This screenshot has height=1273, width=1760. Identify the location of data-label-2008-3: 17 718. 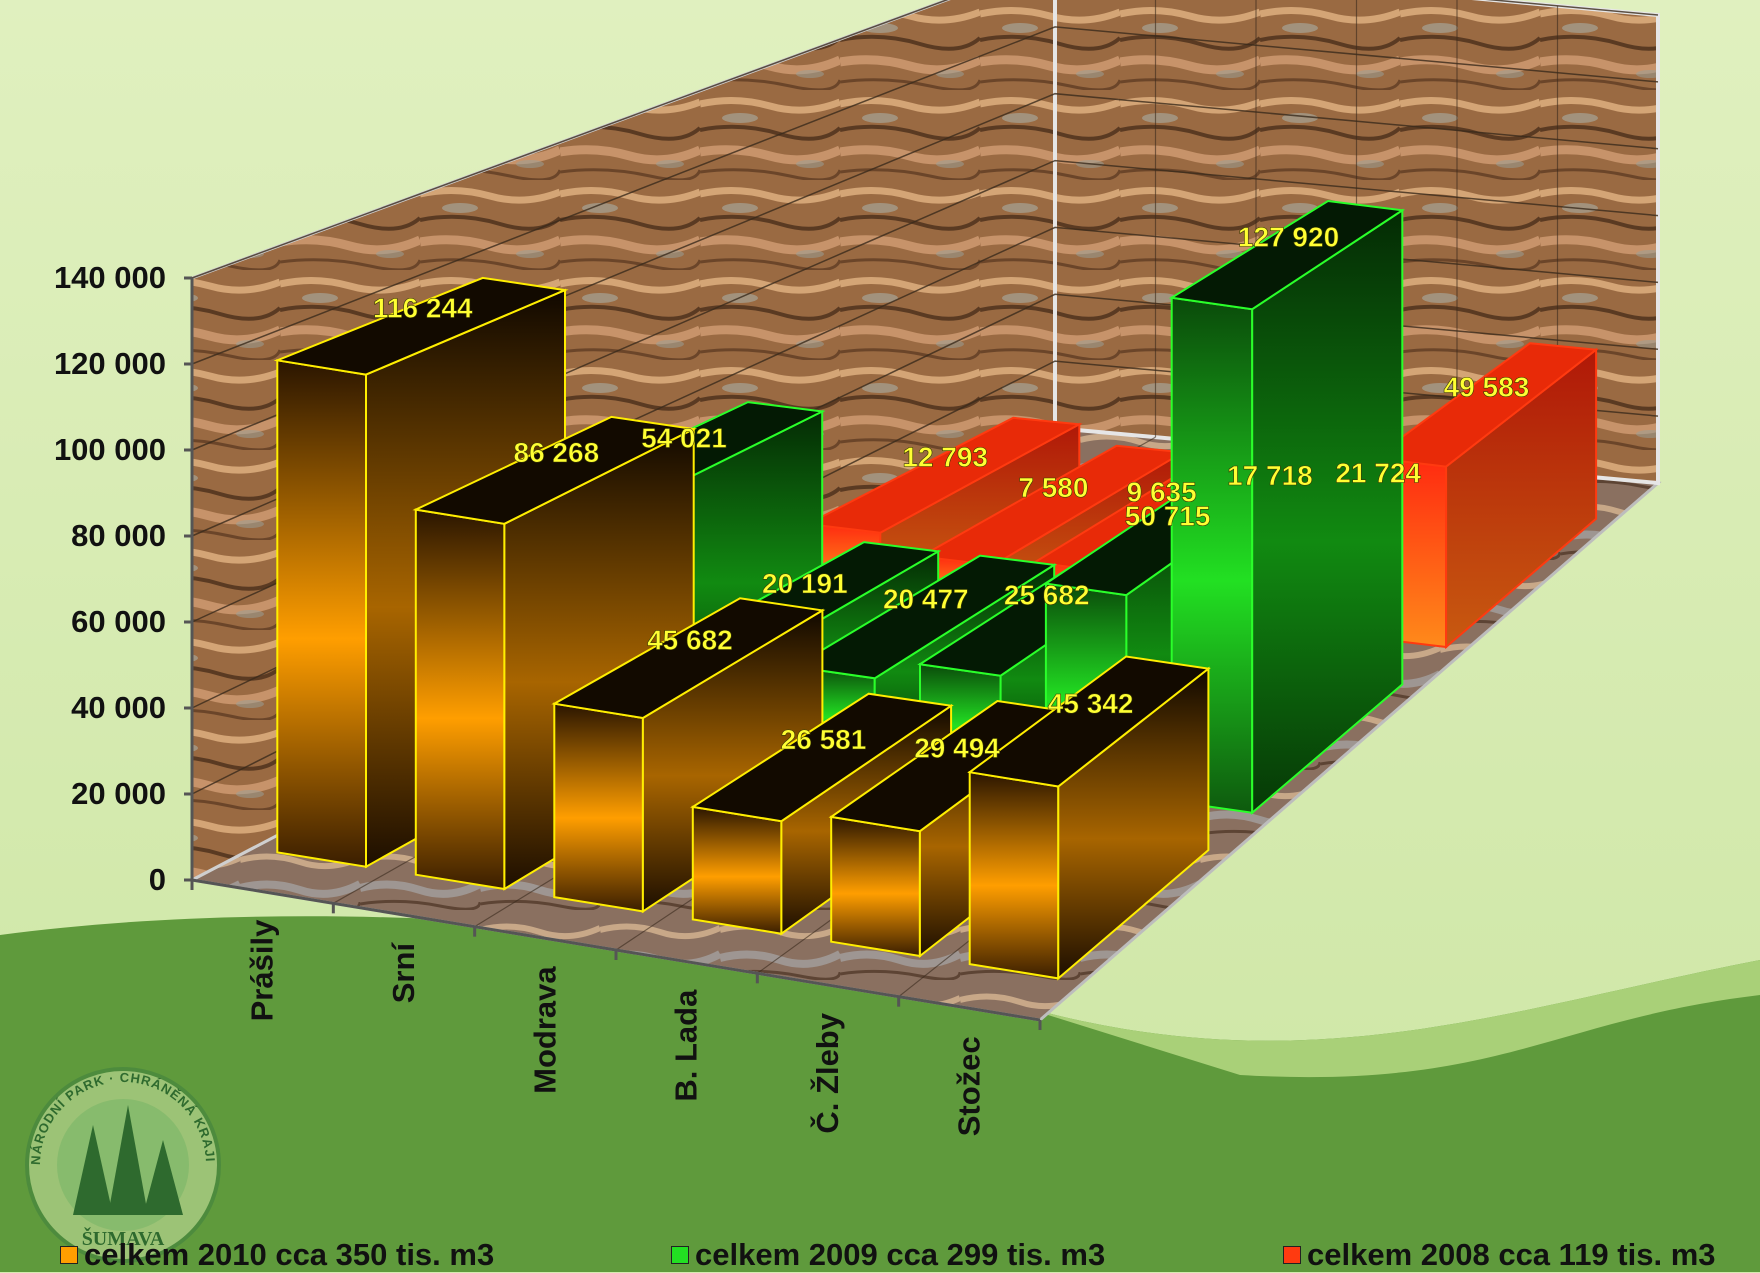
(1270, 475).